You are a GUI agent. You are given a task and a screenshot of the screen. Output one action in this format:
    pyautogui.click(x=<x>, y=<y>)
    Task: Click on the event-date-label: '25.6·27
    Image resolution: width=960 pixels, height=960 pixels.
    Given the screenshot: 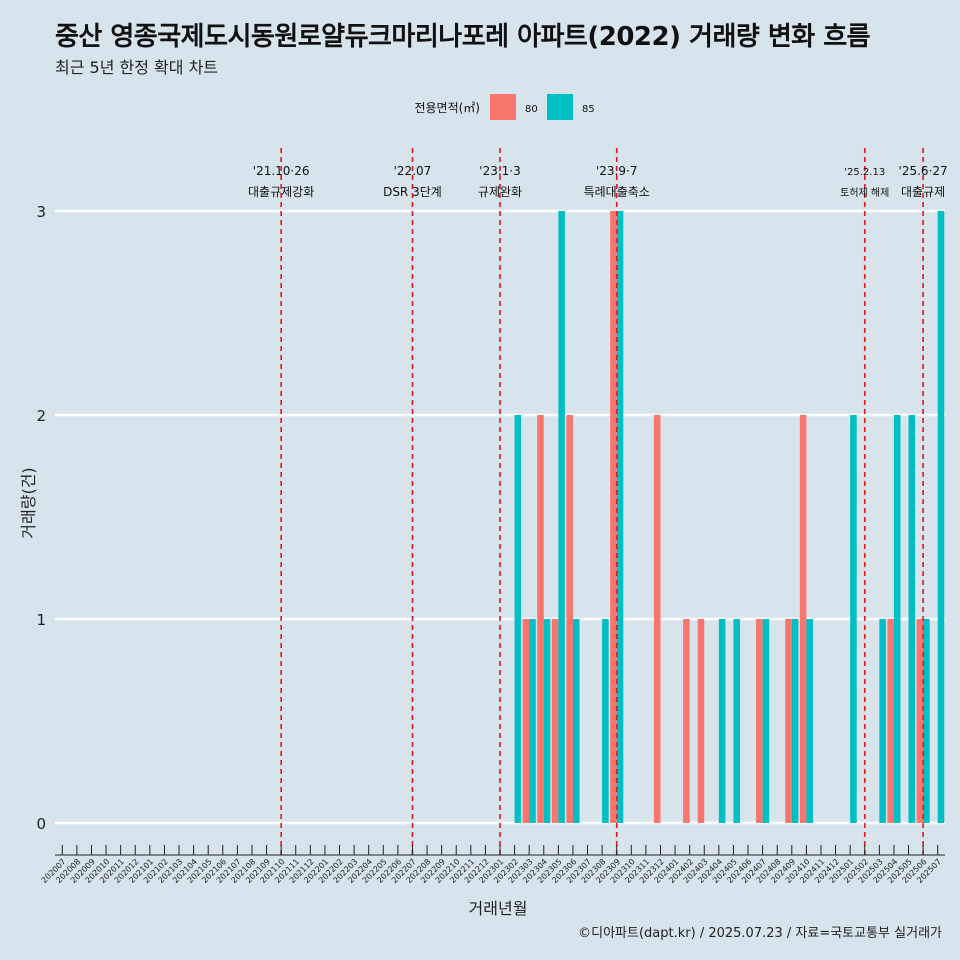 What is the action you would take?
    pyautogui.click(x=923, y=171)
    